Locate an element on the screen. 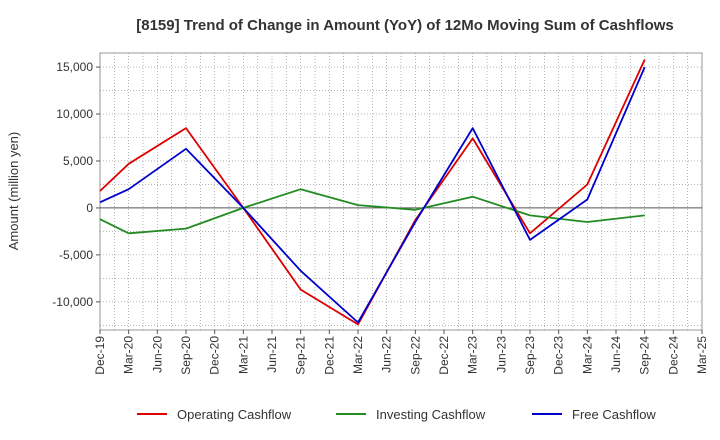 The height and width of the screenshot is (440, 720). y-axis-ticks: 15,000 10,000 5,000 0 -5,000 -10,000 is located at coordinates (76, 184).